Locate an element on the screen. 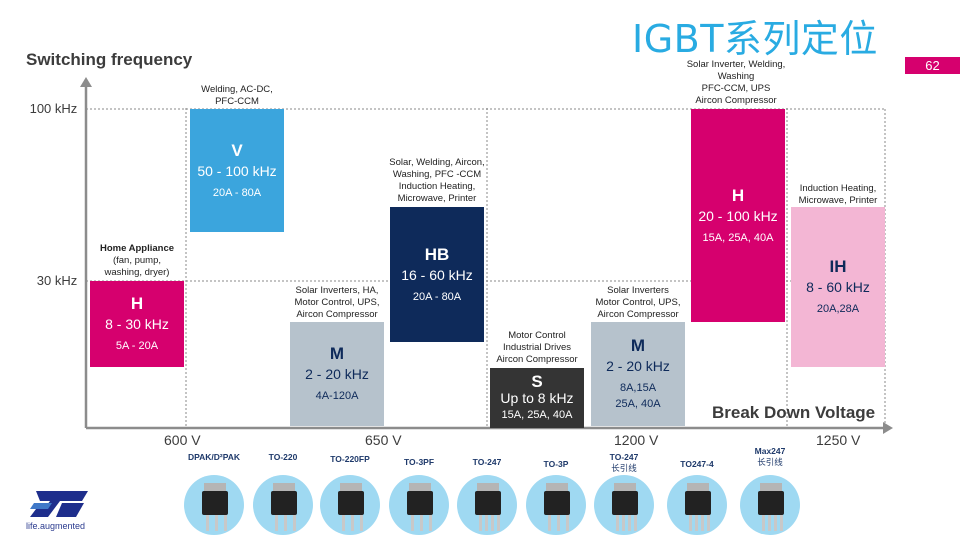 The image size is (960, 544). annotation-line: Washing, PFC -CCM is located at coordinates (437, 174).